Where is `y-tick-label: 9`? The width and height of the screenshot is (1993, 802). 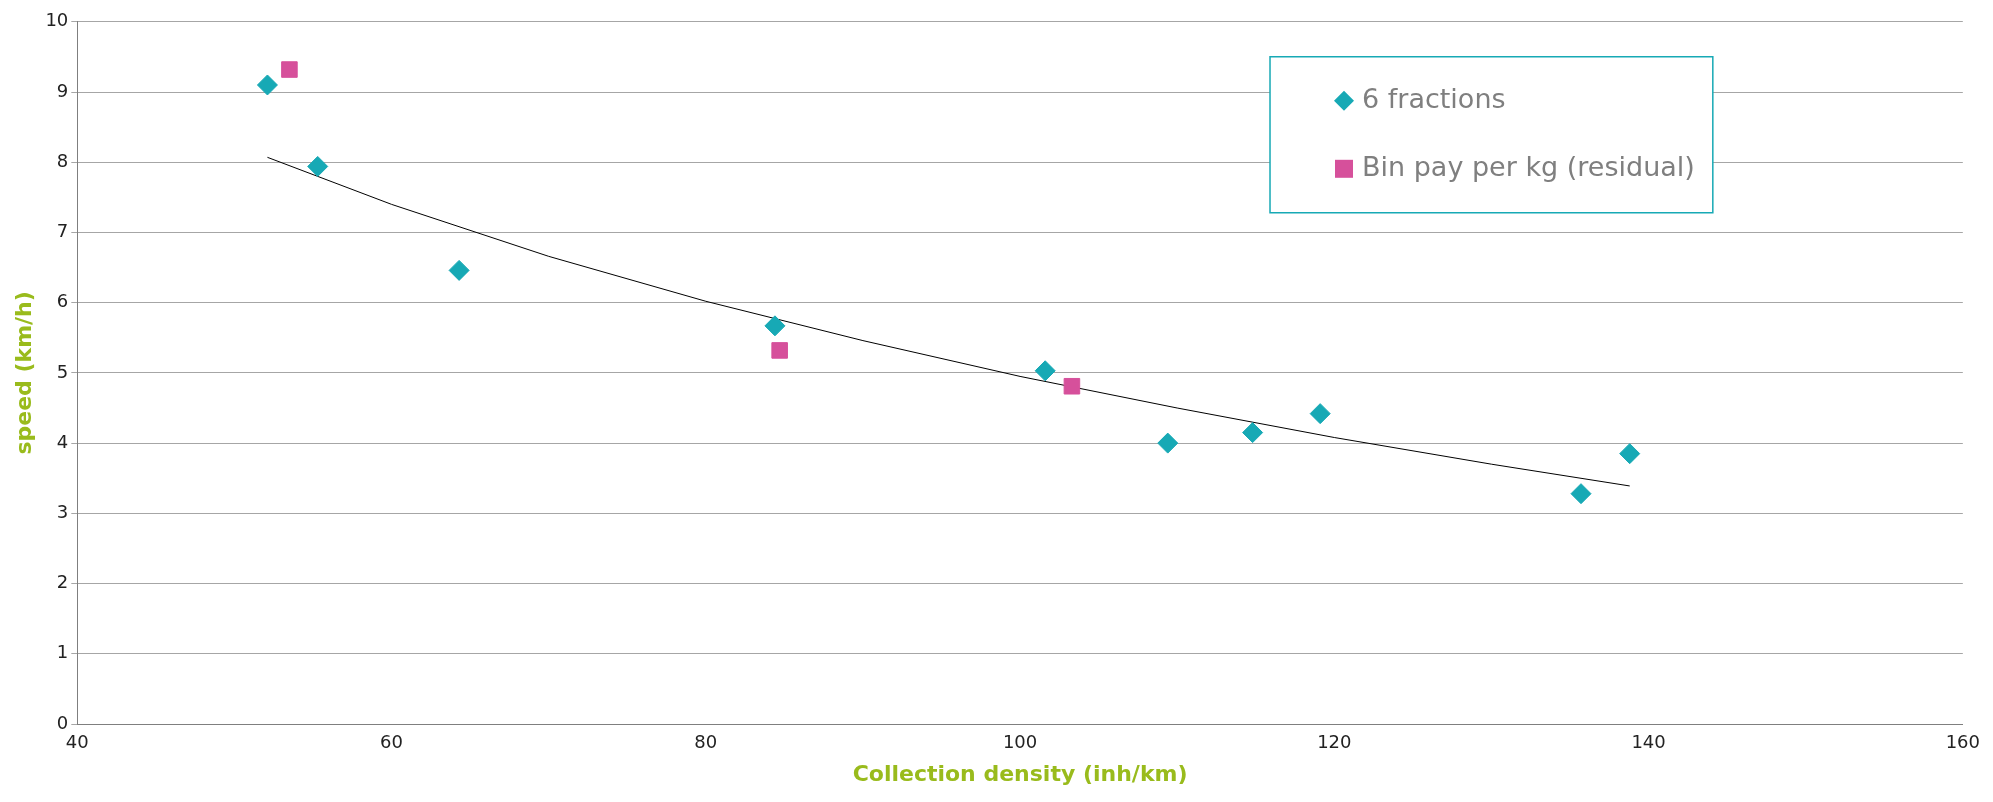
y-tick-label: 9 is located at coordinates (62, 90).